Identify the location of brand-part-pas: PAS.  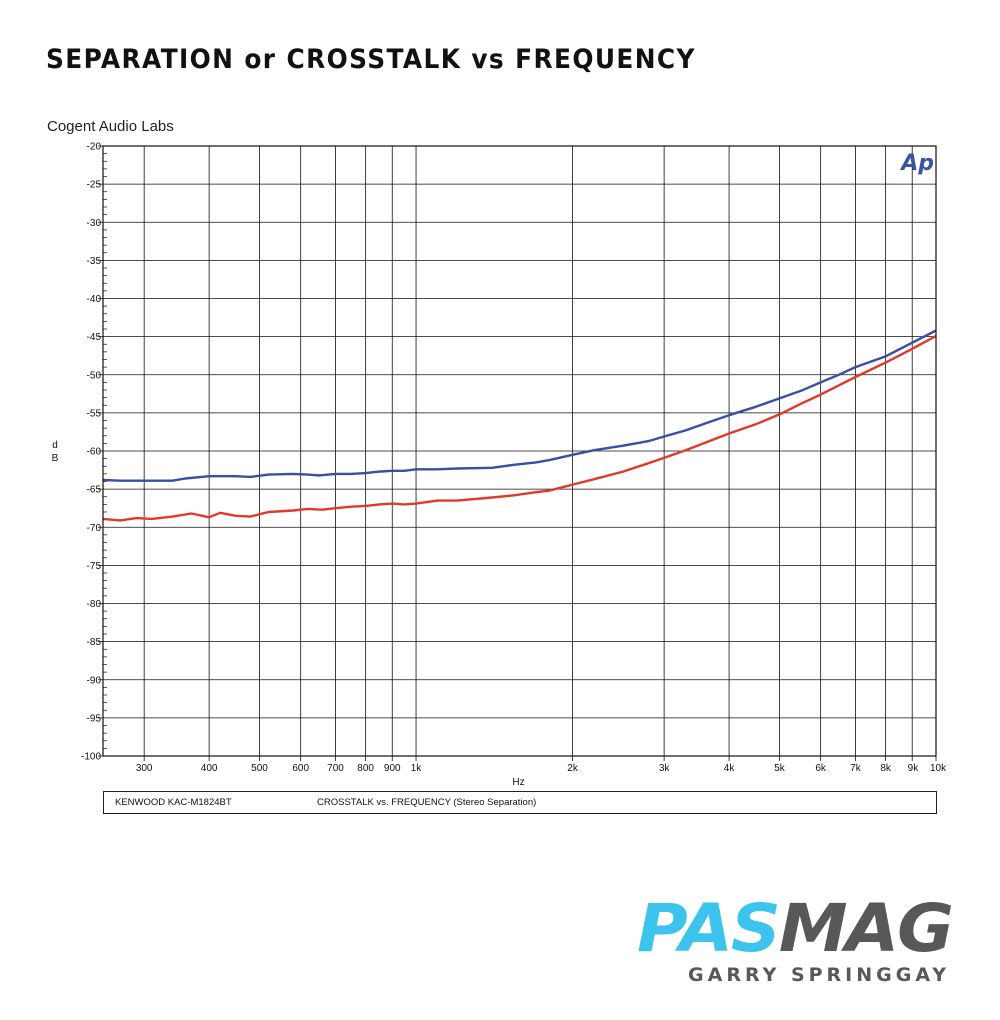
(709, 928).